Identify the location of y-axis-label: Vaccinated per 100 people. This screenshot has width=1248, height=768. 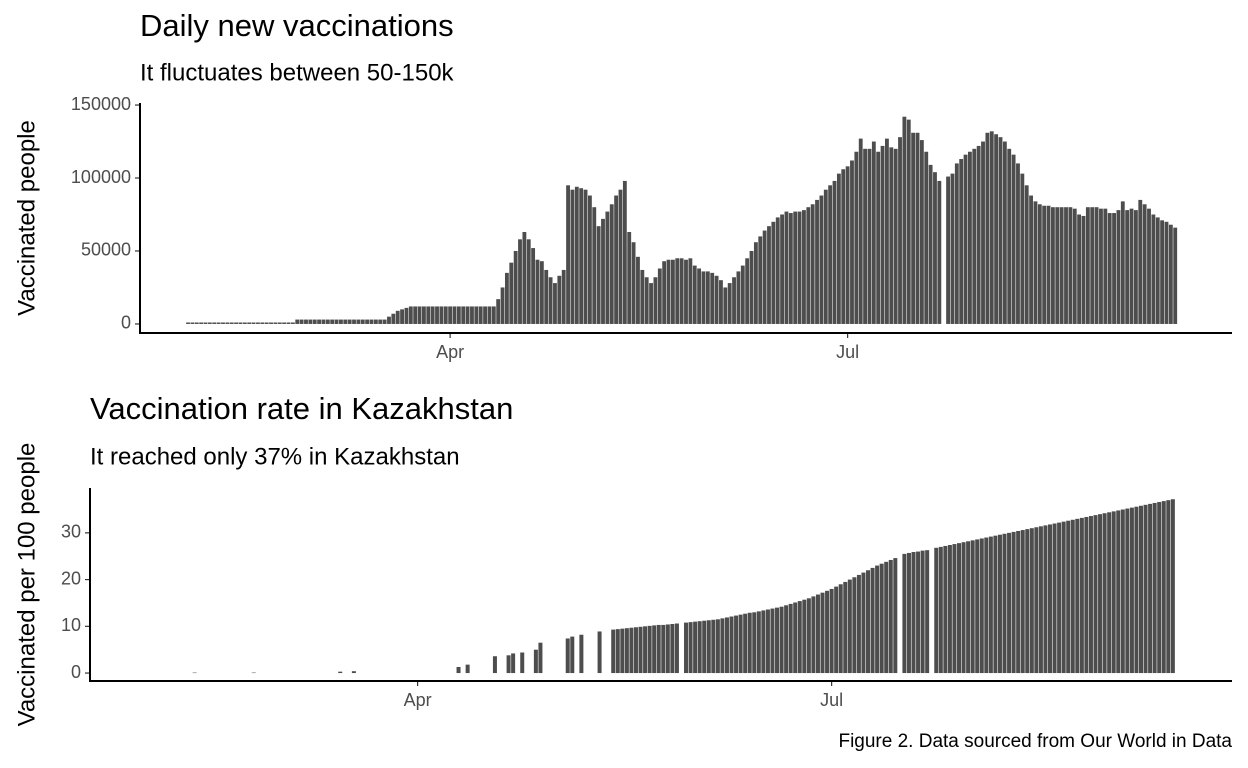
(26, 585).